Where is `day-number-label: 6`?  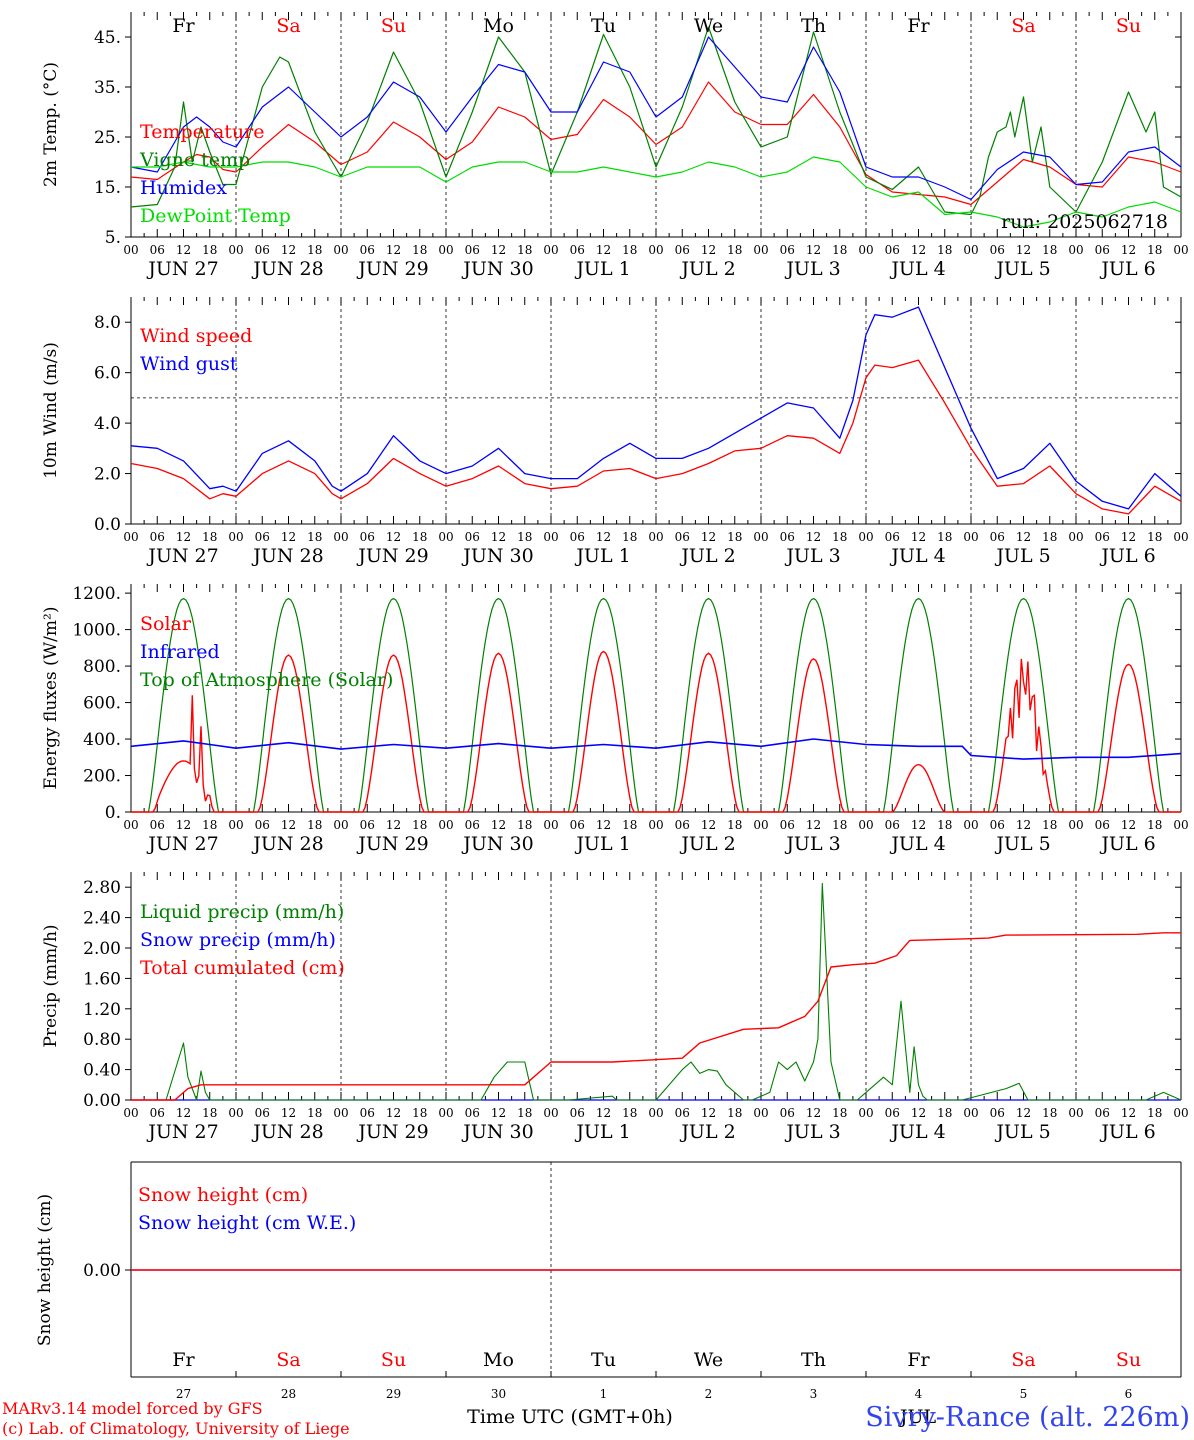 day-number-label: 6 is located at coordinates (1129, 1394).